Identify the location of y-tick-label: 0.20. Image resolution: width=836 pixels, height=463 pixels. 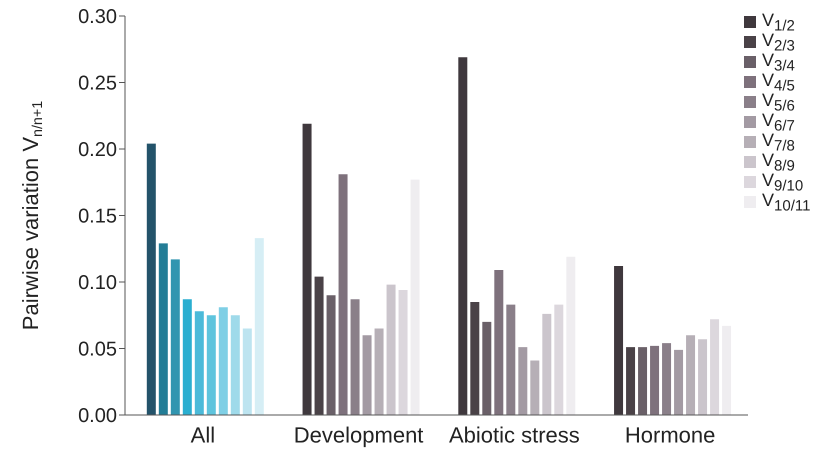
(97, 150).